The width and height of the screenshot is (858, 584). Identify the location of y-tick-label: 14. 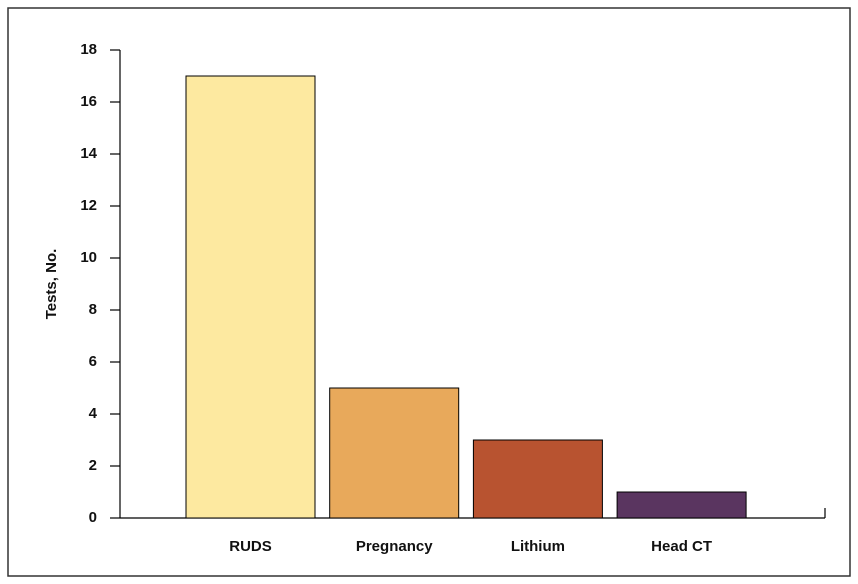
(88, 153).